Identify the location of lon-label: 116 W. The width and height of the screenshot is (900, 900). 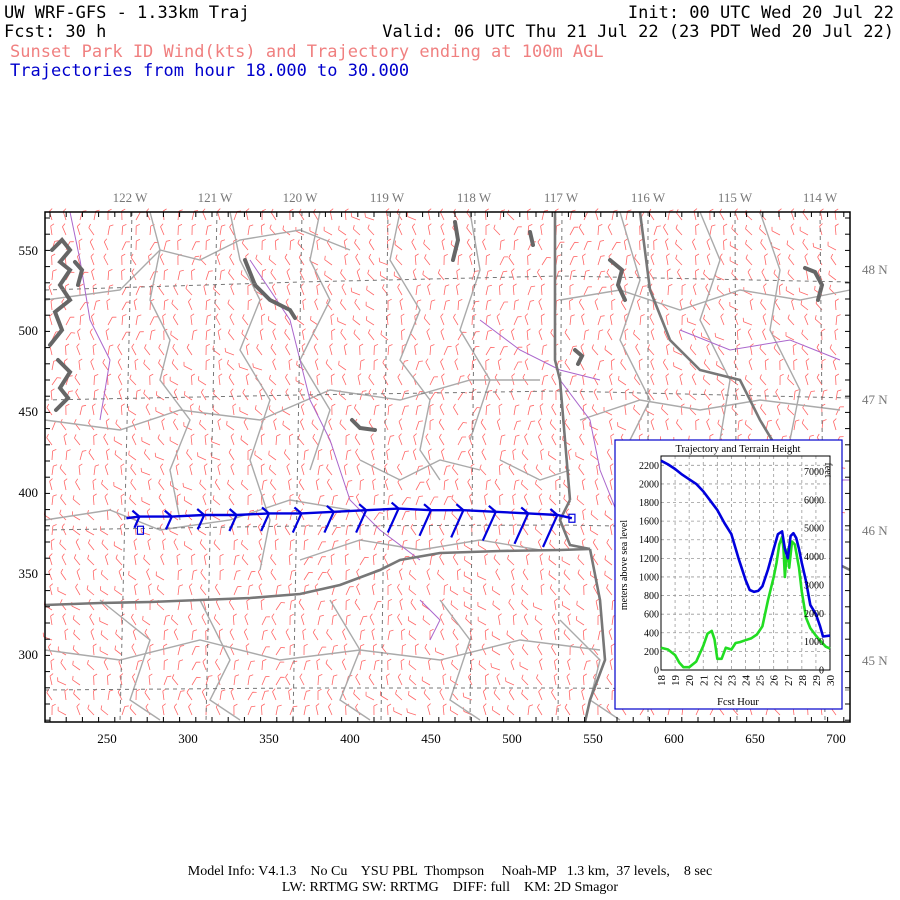
(648, 197).